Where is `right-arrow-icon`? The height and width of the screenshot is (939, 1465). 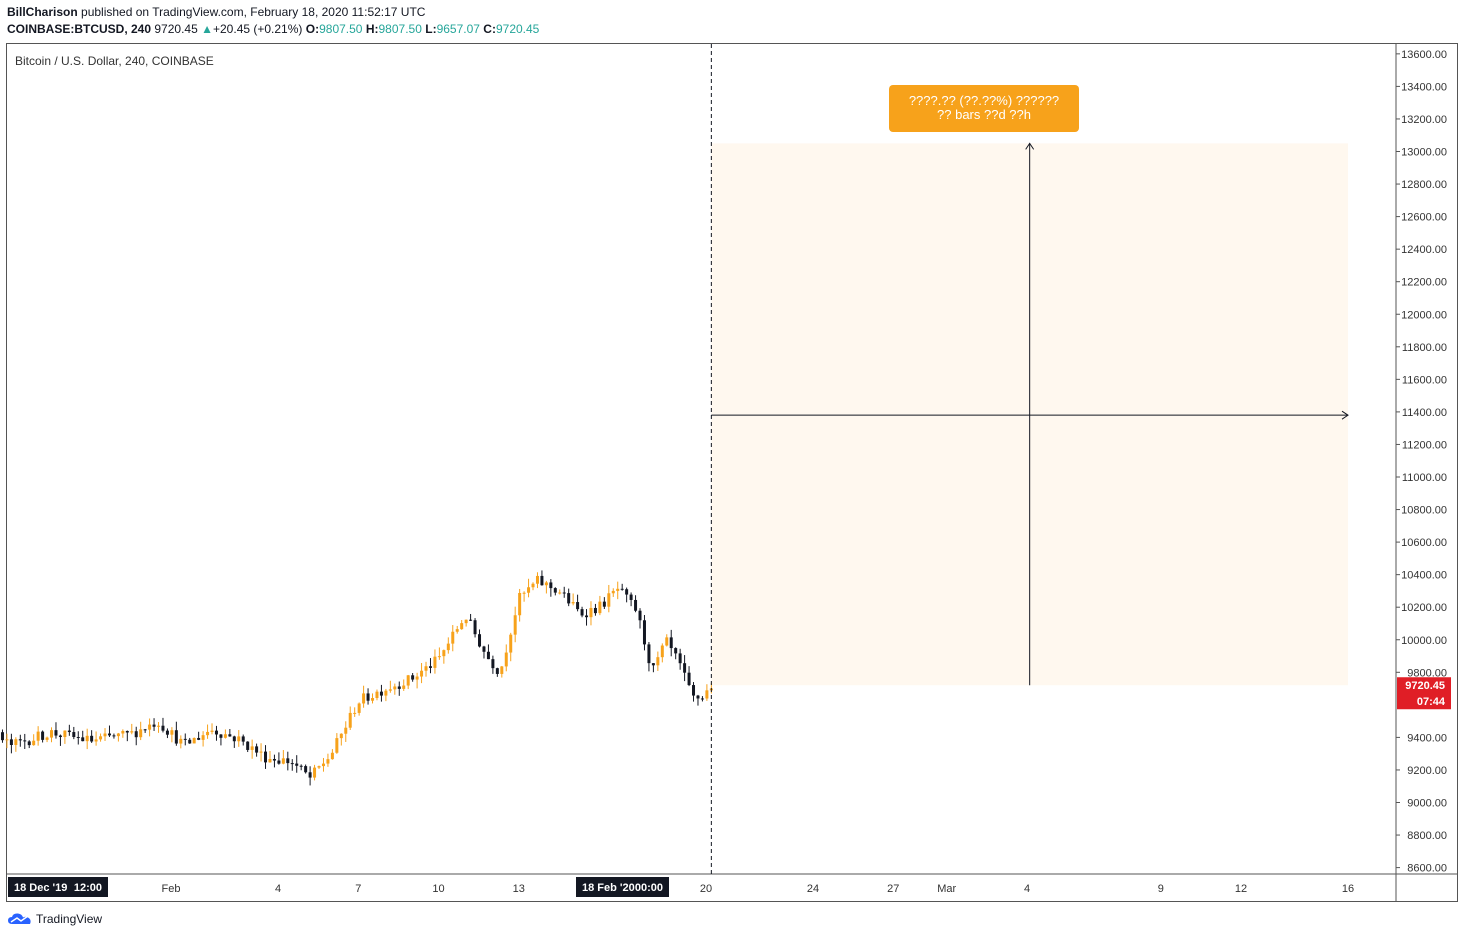
right-arrow-icon is located at coordinates (1345, 415).